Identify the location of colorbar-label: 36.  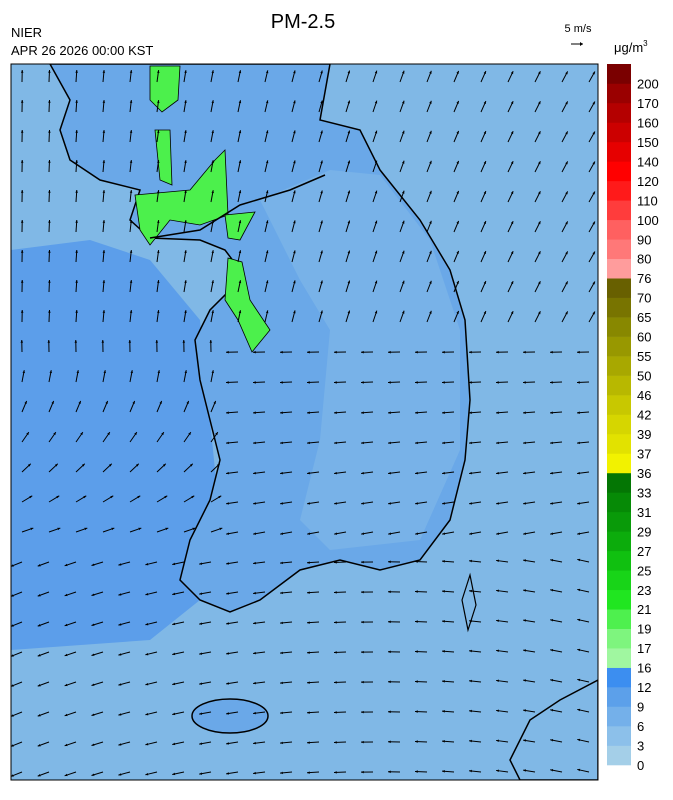
(644, 473).